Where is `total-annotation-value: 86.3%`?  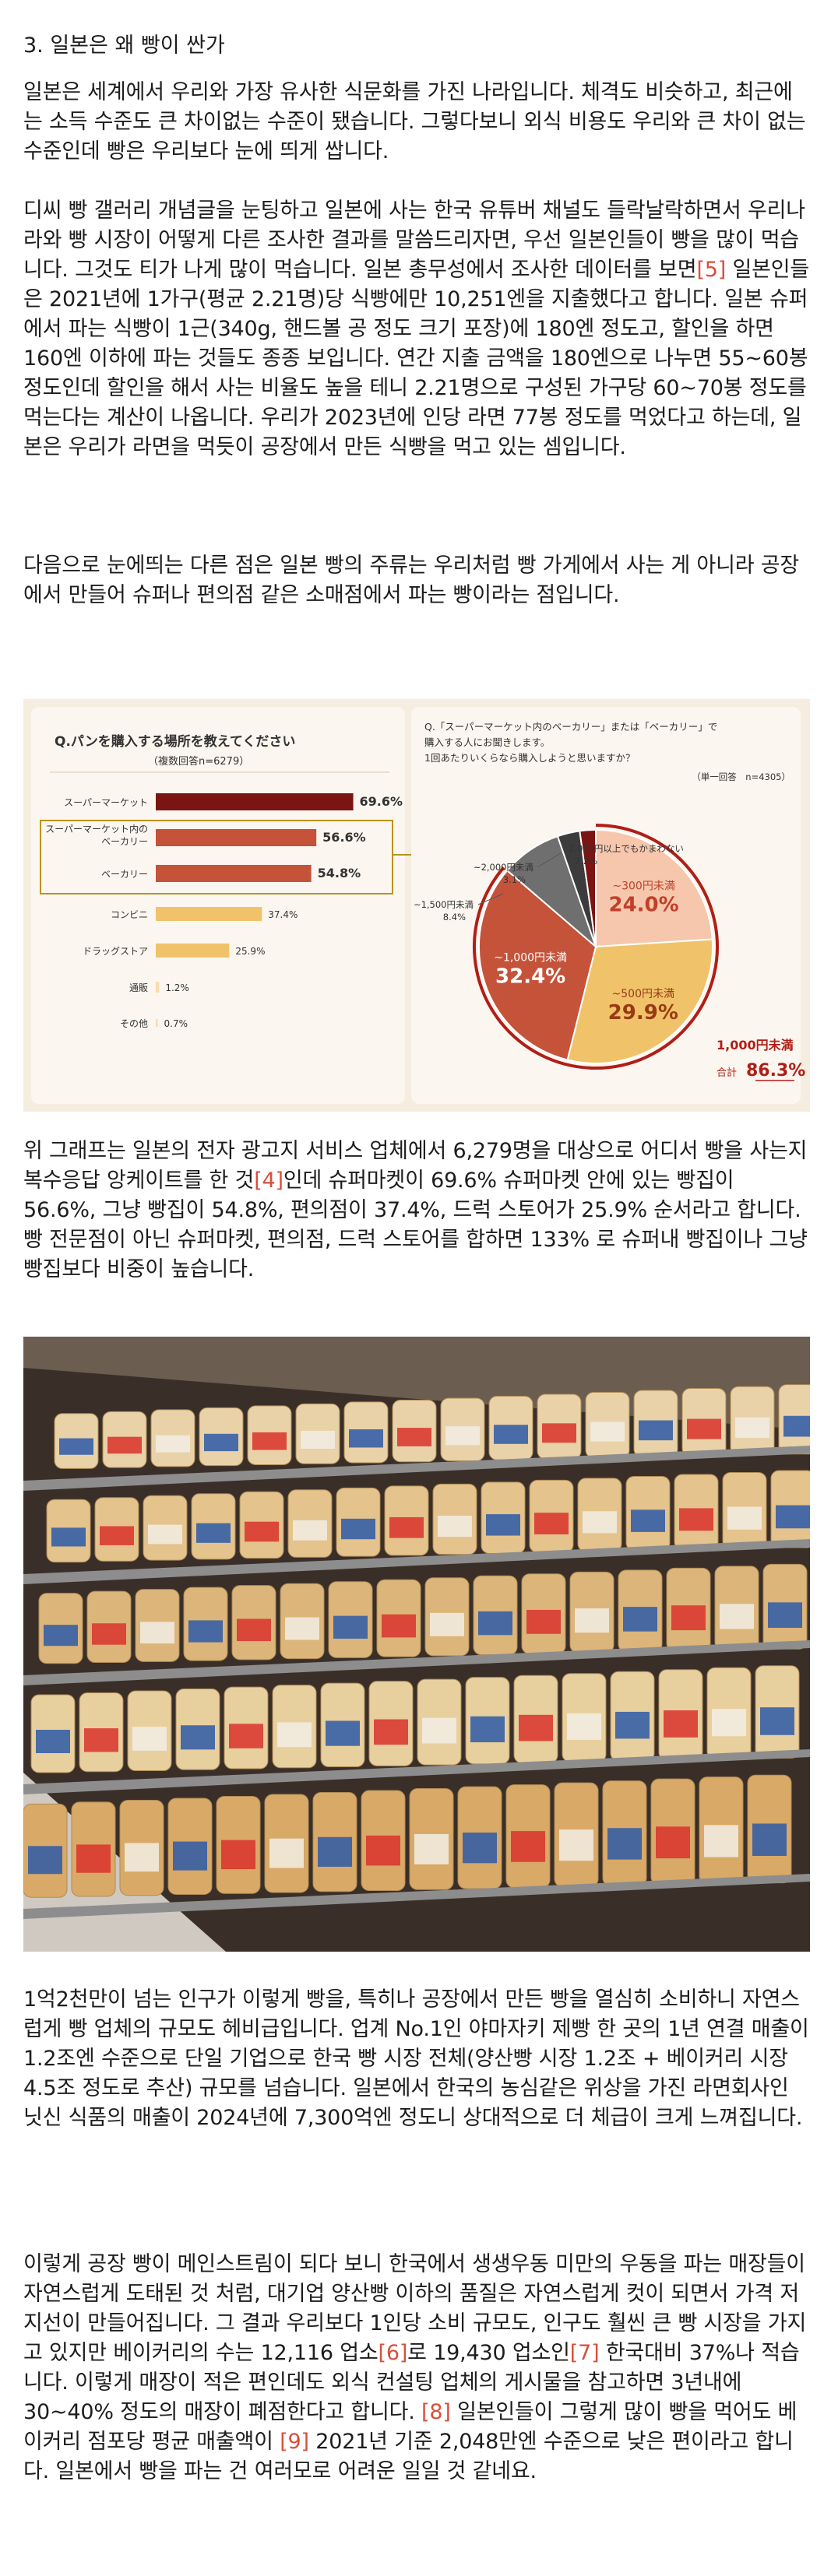 total-annotation-value: 86.3% is located at coordinates (775, 1071).